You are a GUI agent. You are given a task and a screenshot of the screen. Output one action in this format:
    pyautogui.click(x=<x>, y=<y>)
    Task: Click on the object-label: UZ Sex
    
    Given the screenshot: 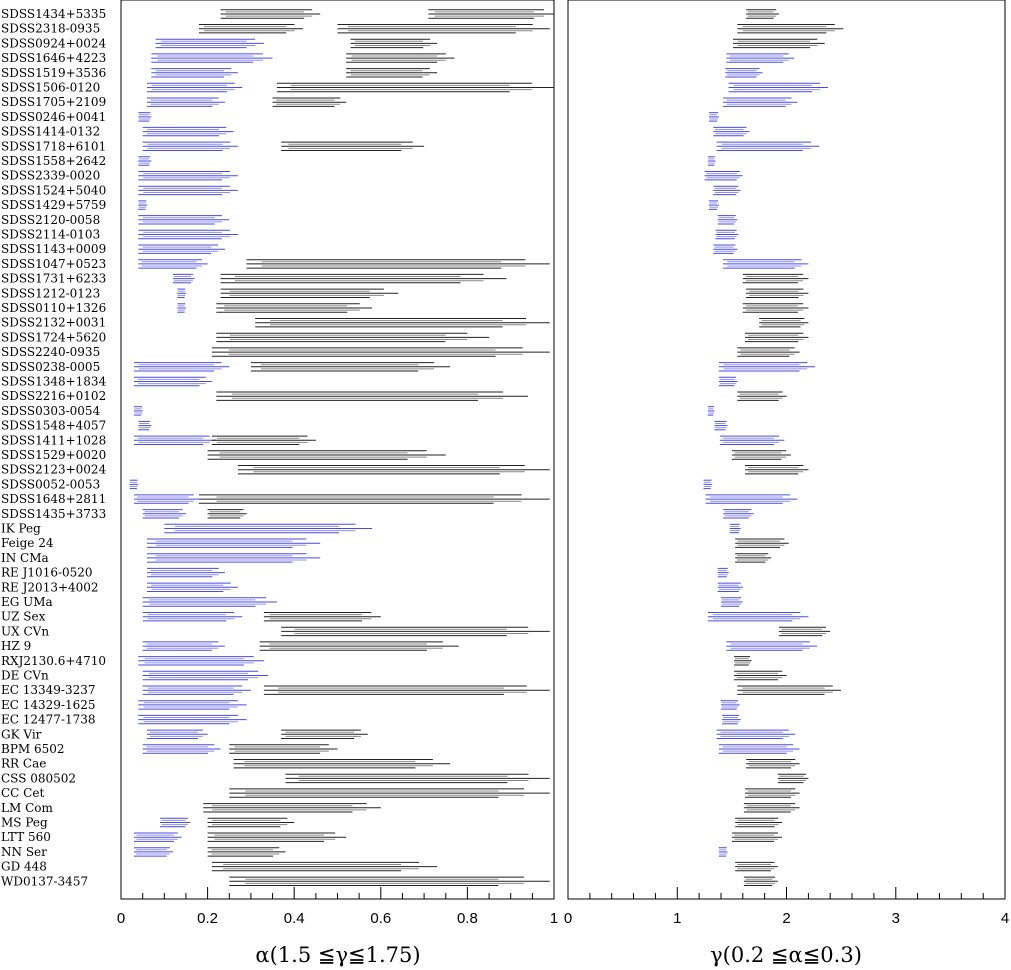 What is the action you would take?
    pyautogui.click(x=23, y=617)
    